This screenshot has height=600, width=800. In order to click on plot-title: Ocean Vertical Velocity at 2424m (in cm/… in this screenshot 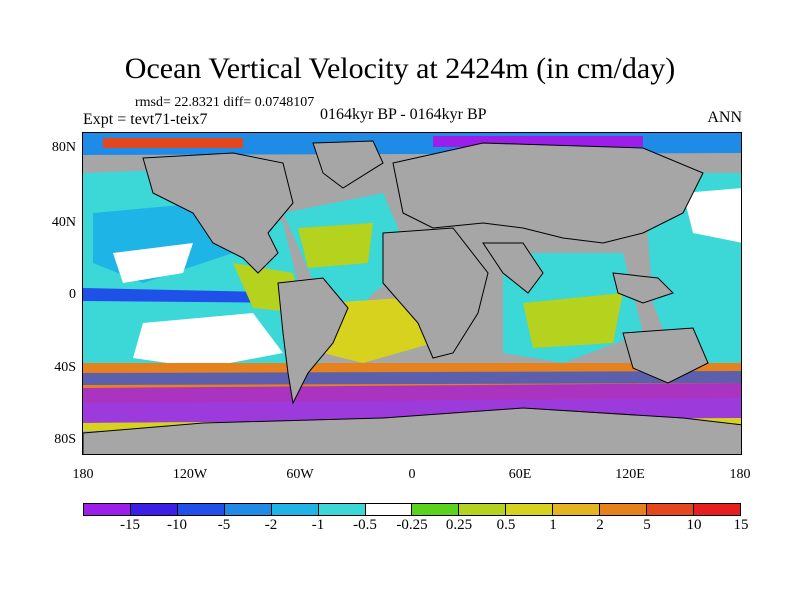, I will do `click(400, 68)`.